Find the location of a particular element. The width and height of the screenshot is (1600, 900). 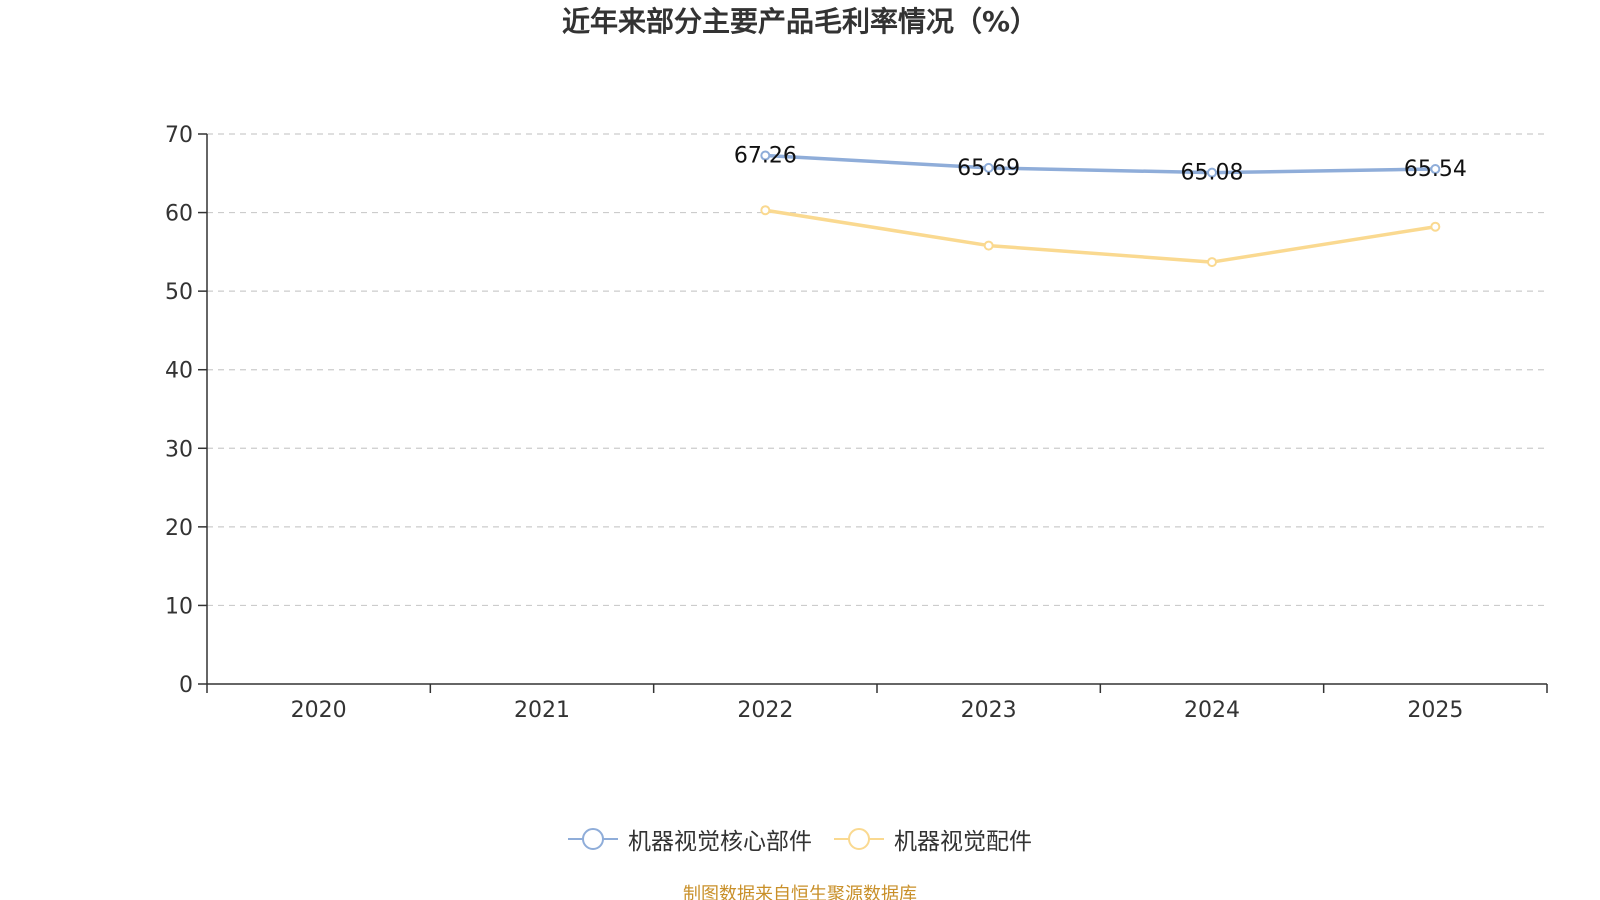

y-tick-label-30: 30 is located at coordinates (179, 449).